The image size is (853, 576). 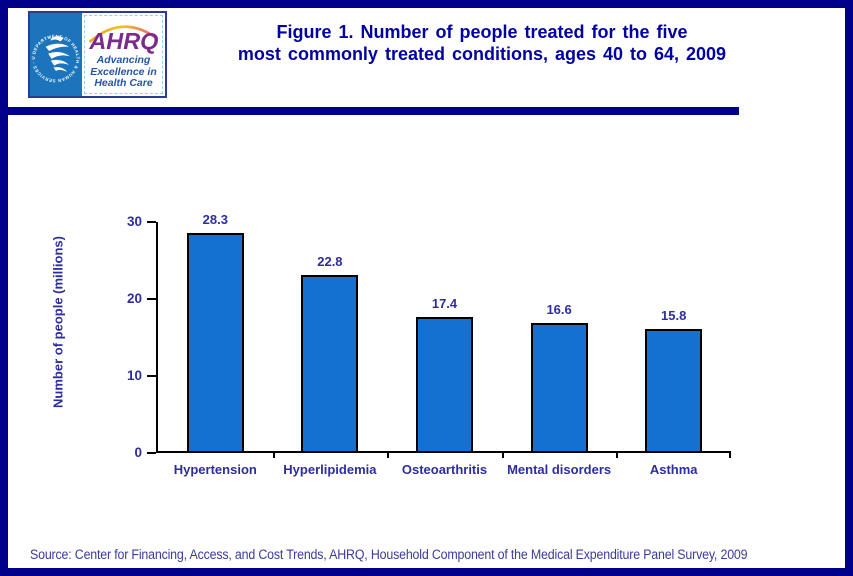 What do you see at coordinates (215, 342) in the screenshot?
I see `bar-hypertension` at bounding box center [215, 342].